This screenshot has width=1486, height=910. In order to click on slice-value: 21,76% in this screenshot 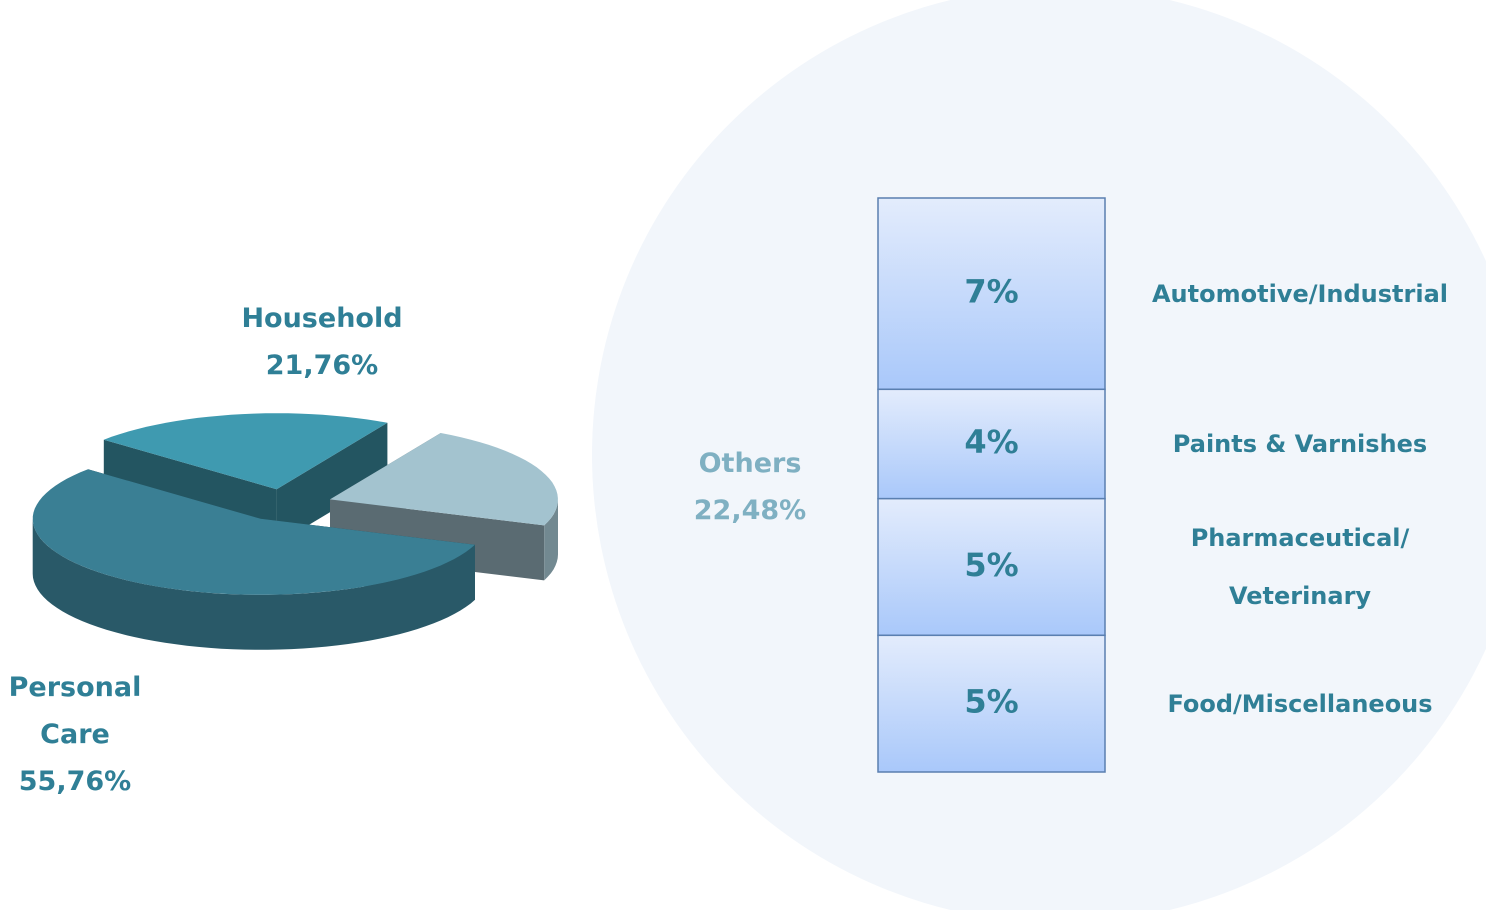, I will do `click(322, 365)`.